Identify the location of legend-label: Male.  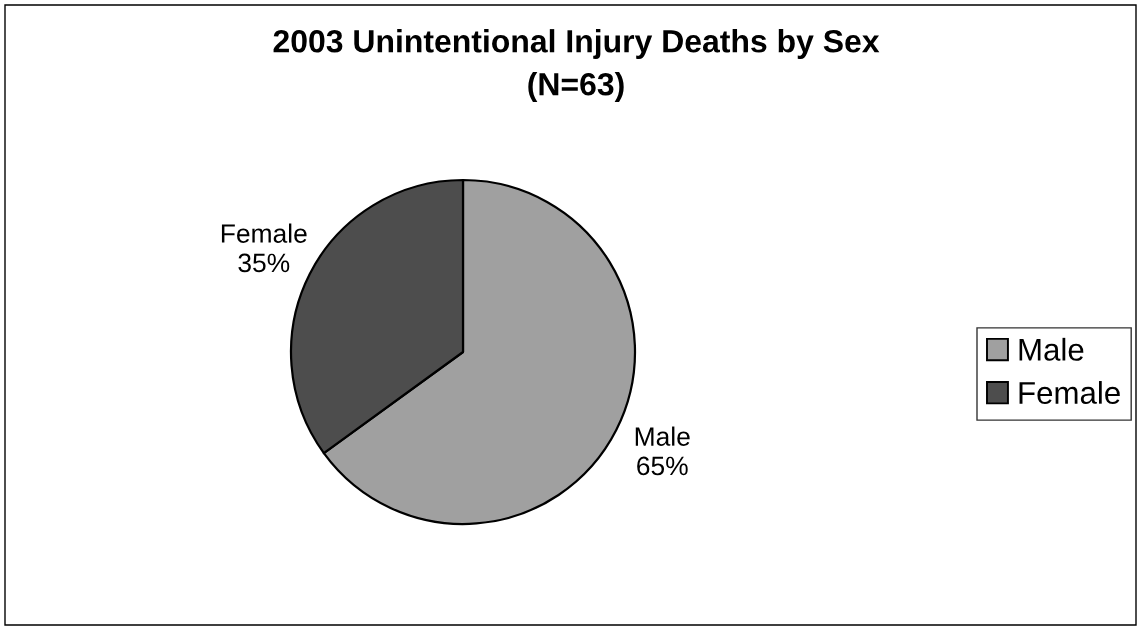
(1051, 349).